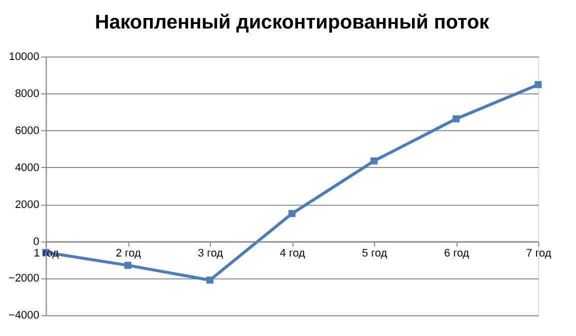 This screenshot has height=336, width=576. Describe the element at coordinates (24, 57) in the screenshot. I see `y-tick-label: 10000` at that location.